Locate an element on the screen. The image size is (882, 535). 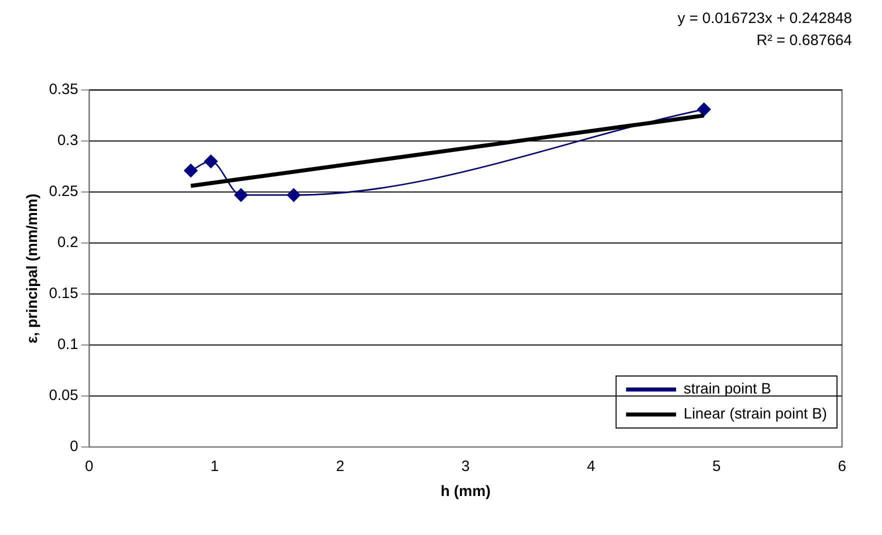
text: R² = 0.687664 is located at coordinates (804, 41).